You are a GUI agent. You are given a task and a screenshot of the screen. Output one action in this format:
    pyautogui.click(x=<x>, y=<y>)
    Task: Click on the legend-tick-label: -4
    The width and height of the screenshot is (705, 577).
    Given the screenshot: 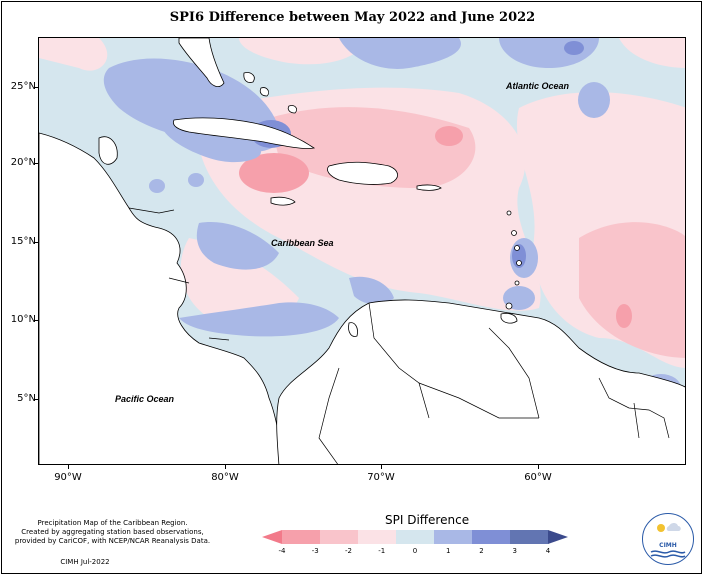 What is the action you would take?
    pyautogui.click(x=282, y=551)
    